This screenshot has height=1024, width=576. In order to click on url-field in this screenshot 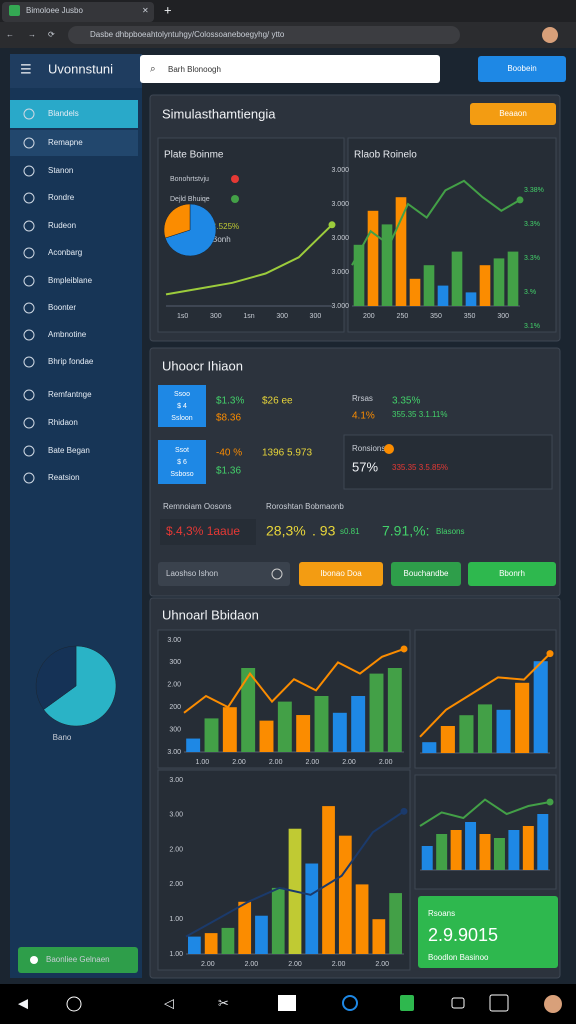, I will do `click(264, 35)`.